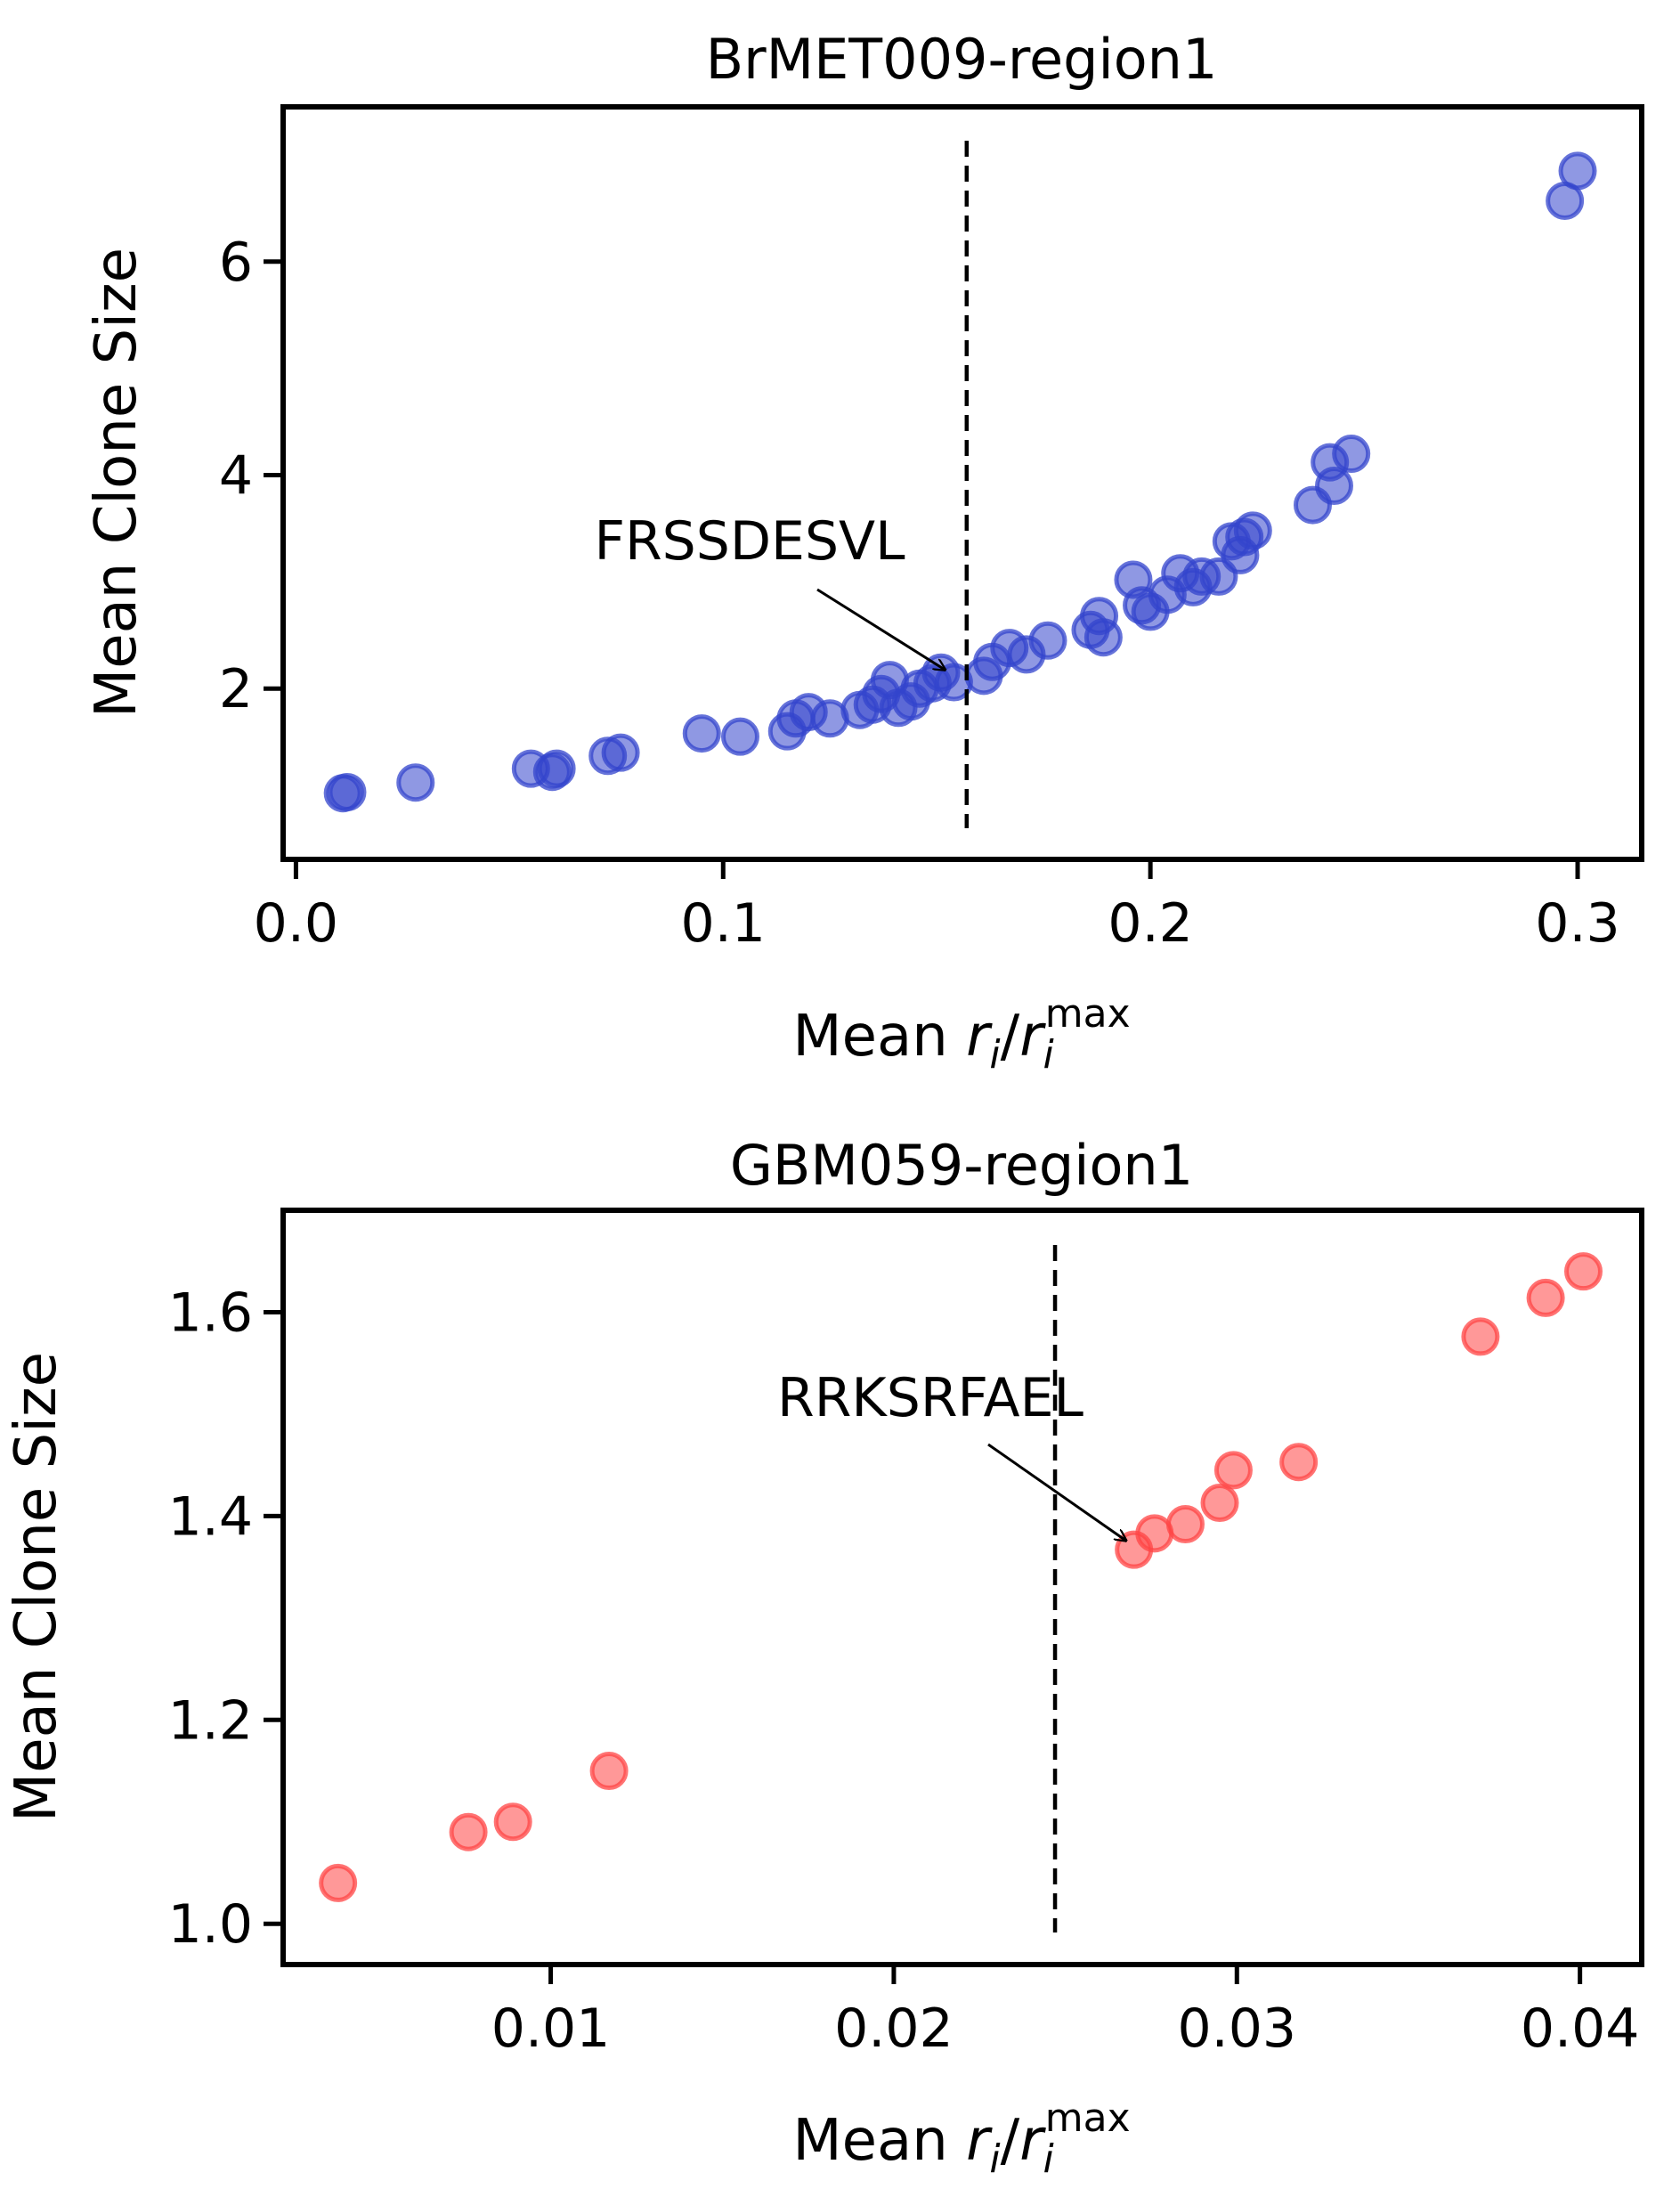 The image size is (1680, 2205). I want to click on chart-title: BrMET009-region1, so click(962, 59).